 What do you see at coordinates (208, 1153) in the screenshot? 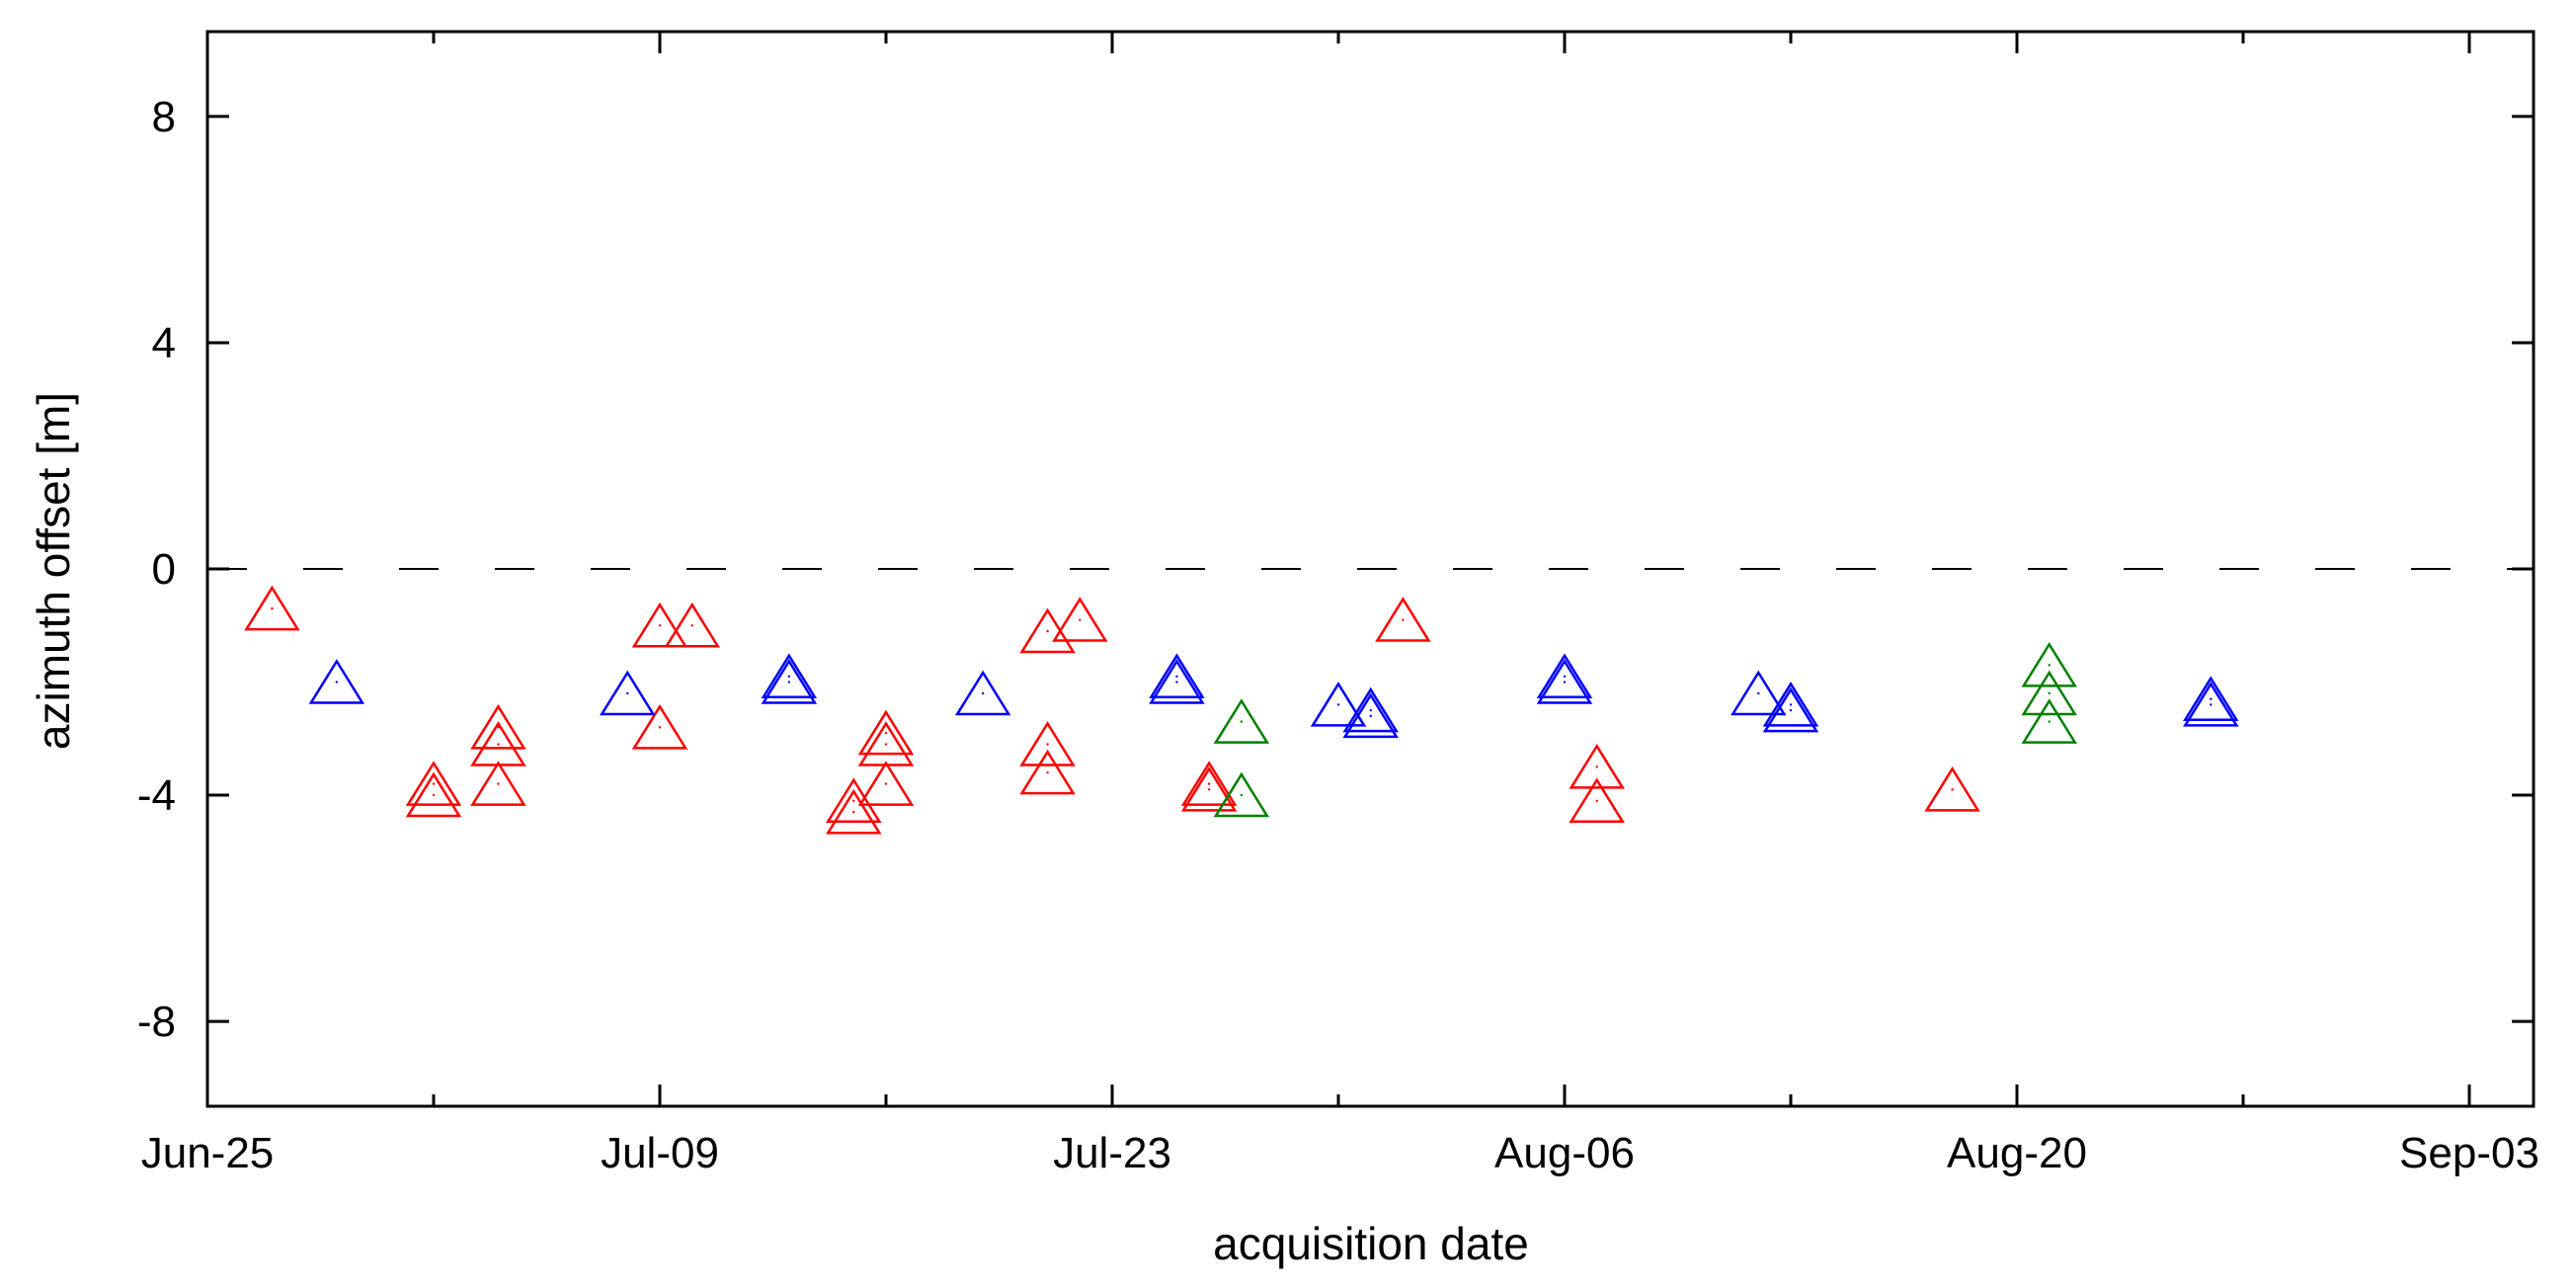
I see `x-tick-label: Jun-25` at bounding box center [208, 1153].